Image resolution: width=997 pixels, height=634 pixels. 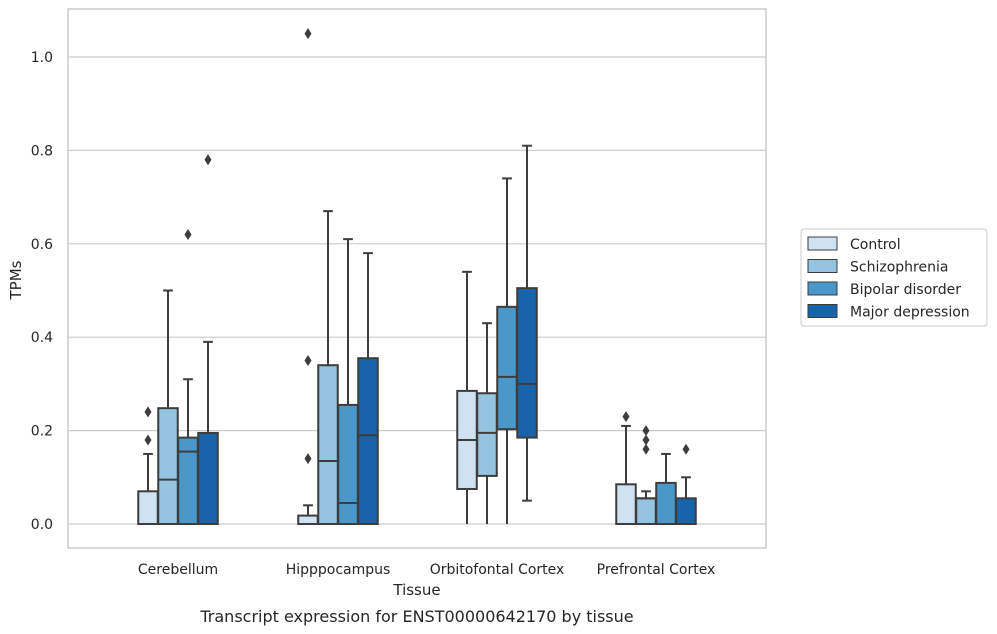 I want to click on legend-label: Control, so click(x=875, y=245).